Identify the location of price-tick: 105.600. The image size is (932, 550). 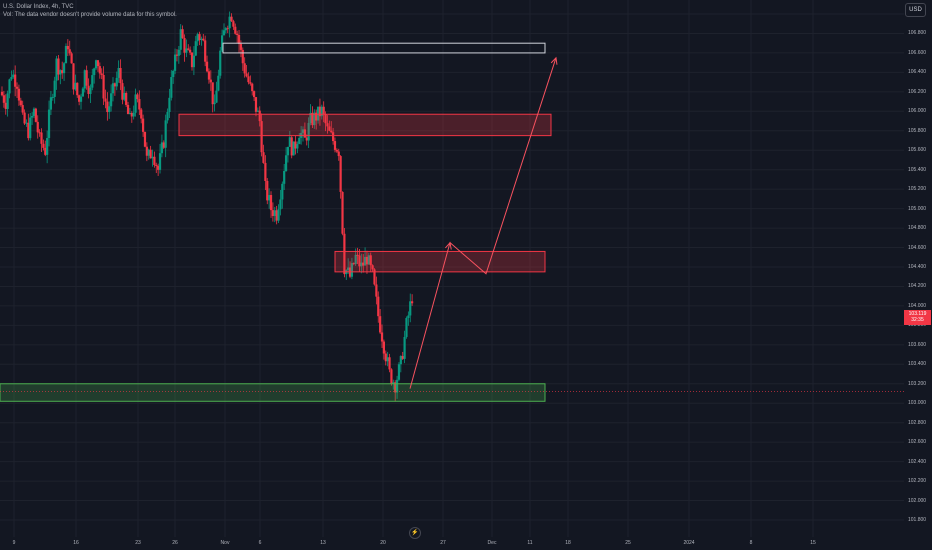
(917, 150).